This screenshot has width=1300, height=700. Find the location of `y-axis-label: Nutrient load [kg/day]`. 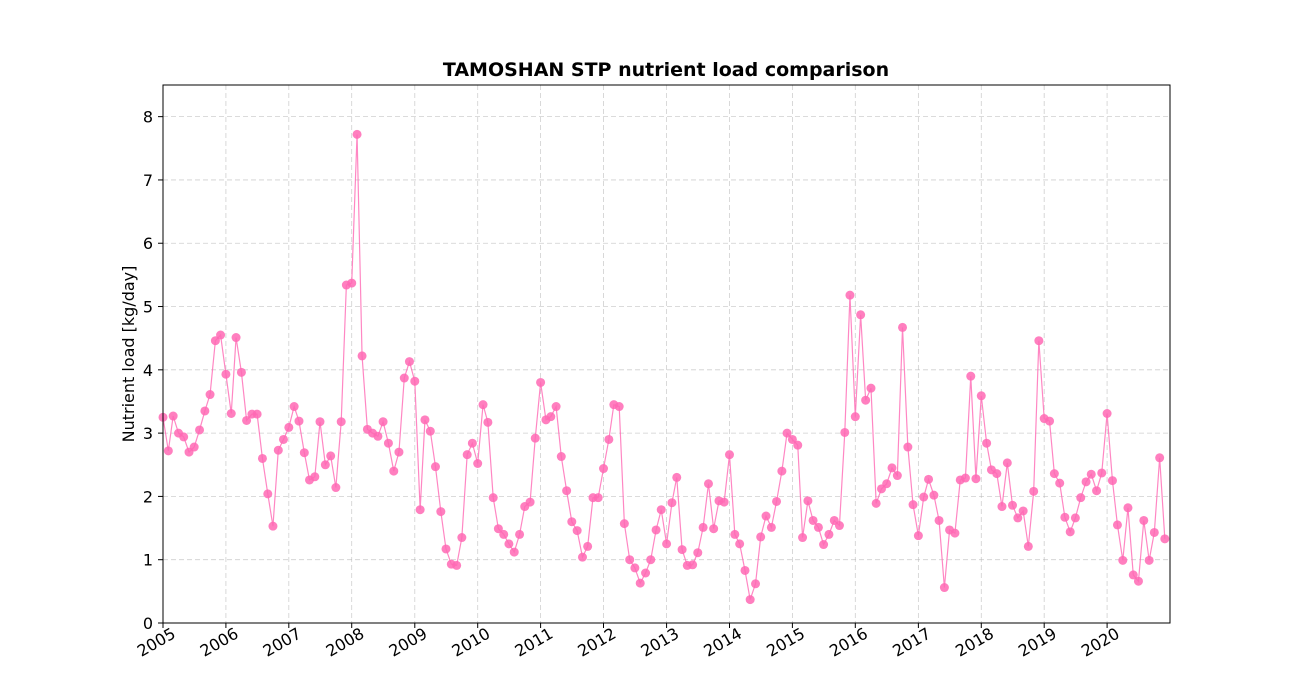

y-axis-label: Nutrient load [kg/day] is located at coordinates (128, 354).